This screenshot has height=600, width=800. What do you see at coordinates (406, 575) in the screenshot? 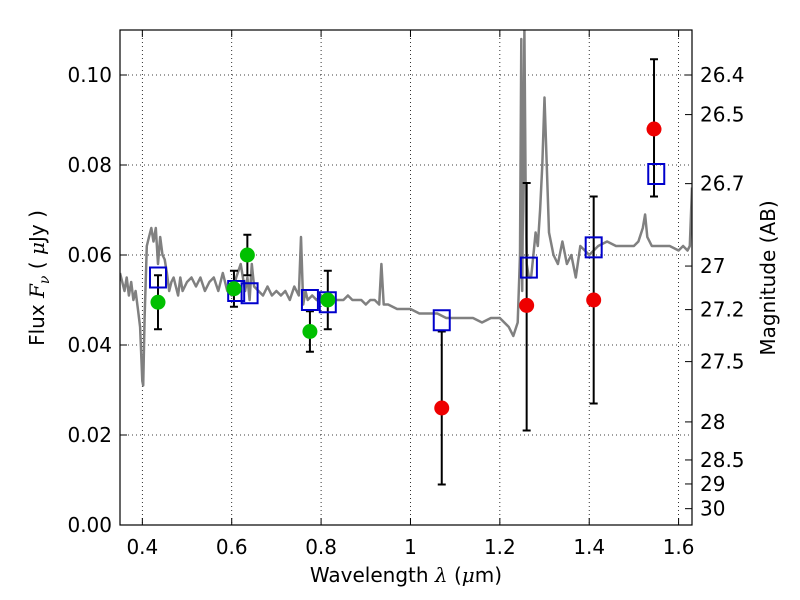
I see `x-axis-label: Wavelength λ (μm)` at bounding box center [406, 575].